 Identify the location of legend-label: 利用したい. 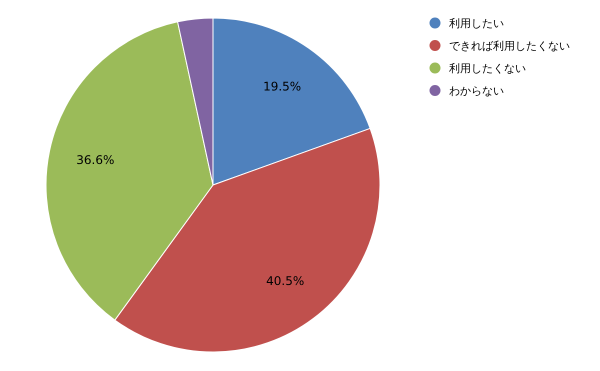
(476, 23).